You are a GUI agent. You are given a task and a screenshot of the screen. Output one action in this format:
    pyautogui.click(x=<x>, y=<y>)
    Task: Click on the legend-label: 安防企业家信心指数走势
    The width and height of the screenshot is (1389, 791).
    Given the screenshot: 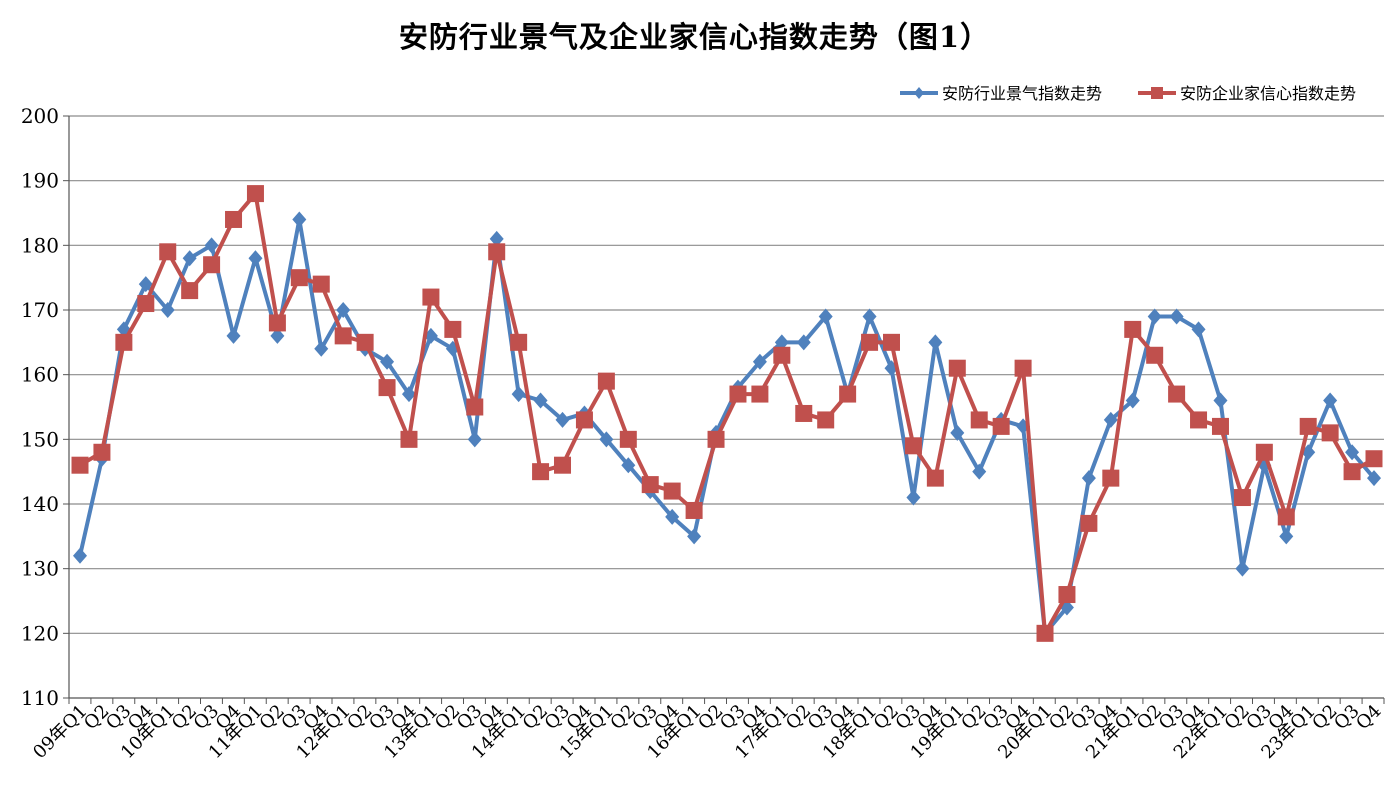 What is the action you would take?
    pyautogui.click(x=1268, y=93)
    